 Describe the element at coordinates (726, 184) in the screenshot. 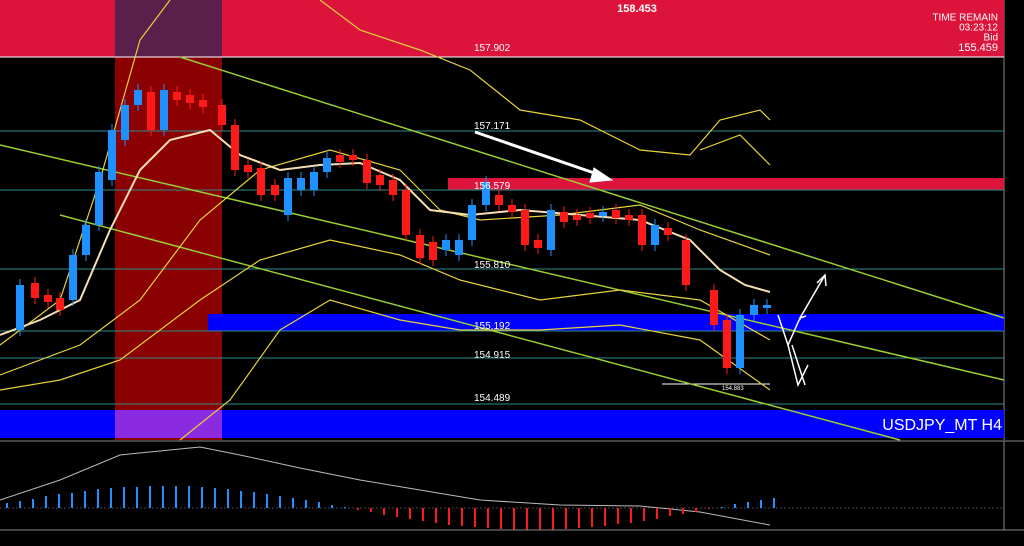

I see `resistance-zone` at that location.